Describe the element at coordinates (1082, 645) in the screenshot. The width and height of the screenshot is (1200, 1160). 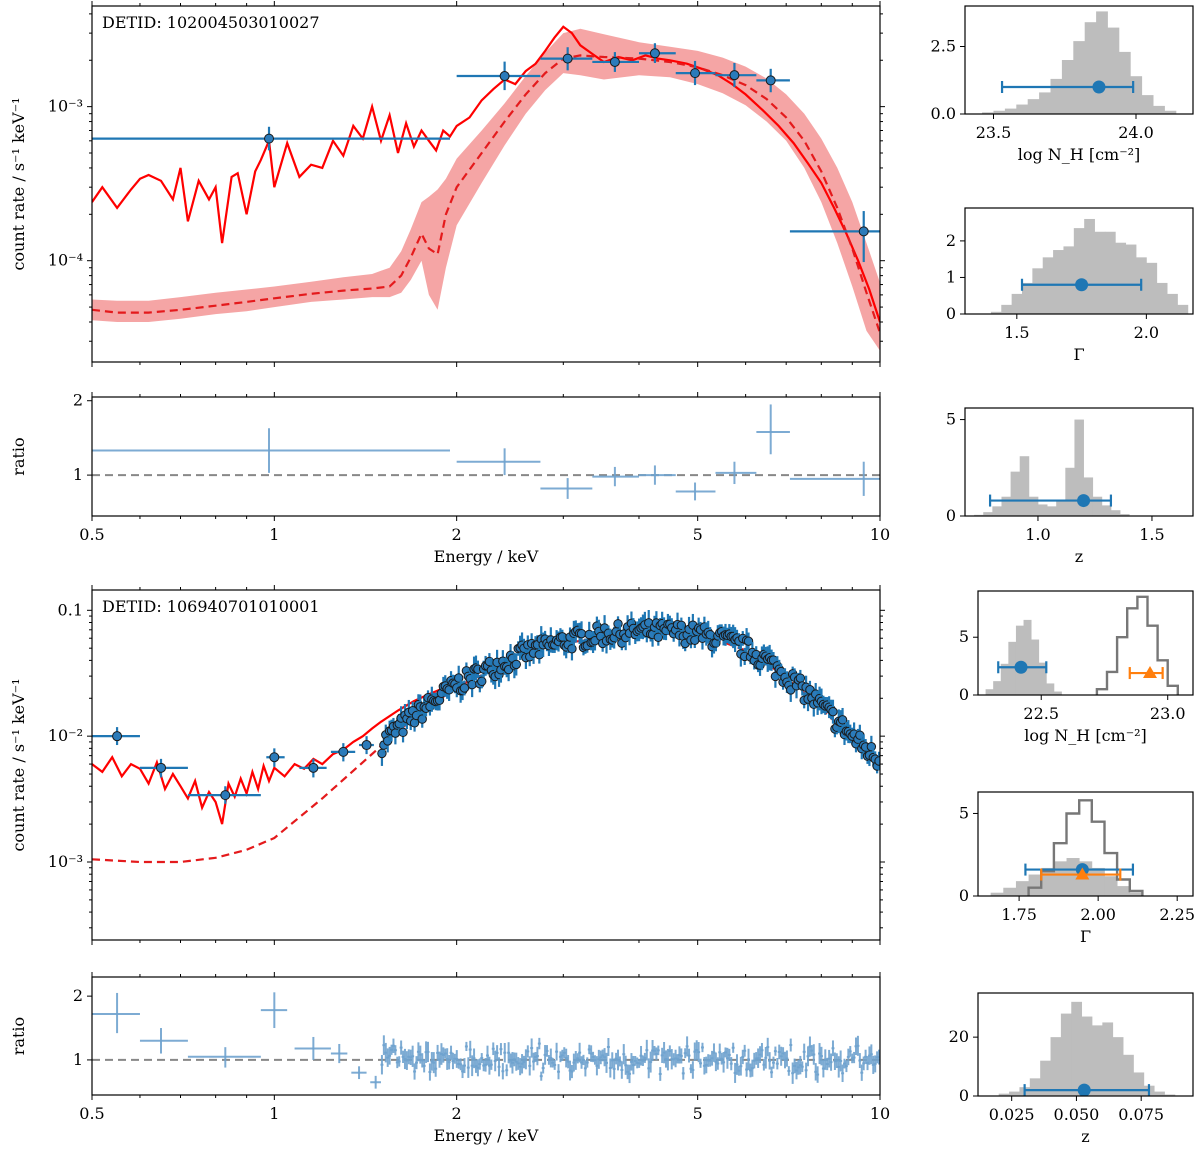
I see `plot-hist_nh2` at that location.